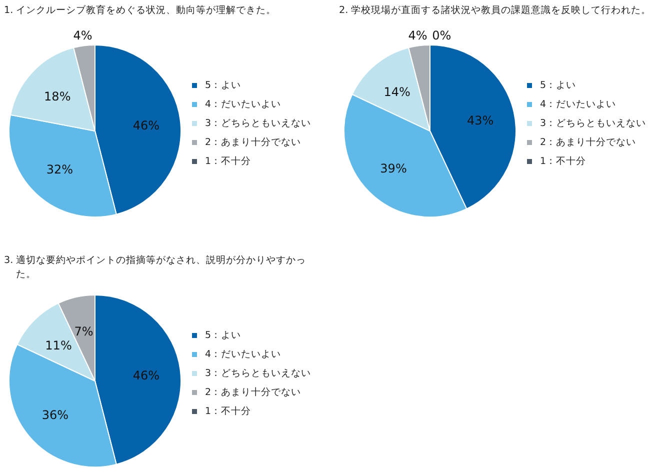 The image size is (670, 476). What do you see at coordinates (58, 345) in the screenshot?
I see `data-label: 11%` at bounding box center [58, 345].